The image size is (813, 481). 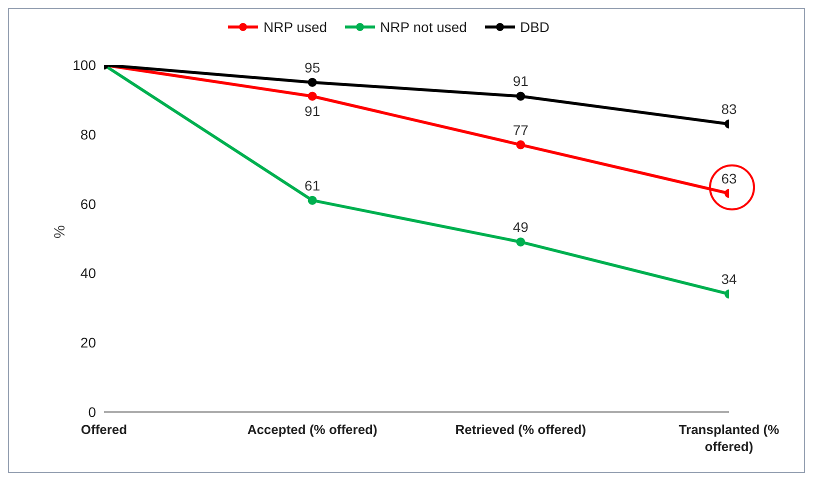 I want to click on legend-label: DBD, so click(x=534, y=27).